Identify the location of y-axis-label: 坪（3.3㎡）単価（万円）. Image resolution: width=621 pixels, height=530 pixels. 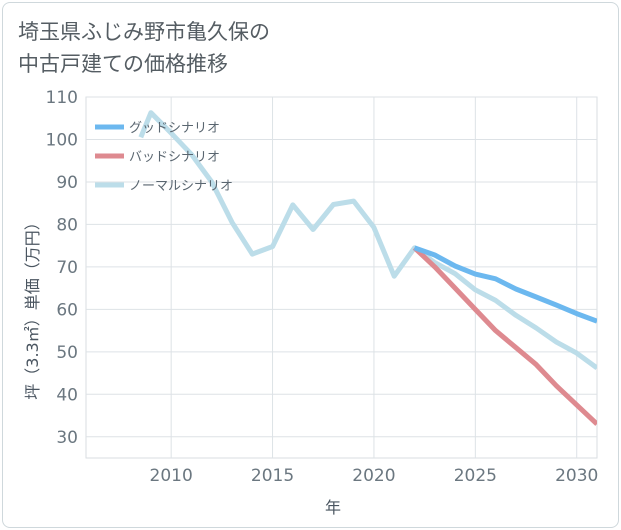
(32, 306).